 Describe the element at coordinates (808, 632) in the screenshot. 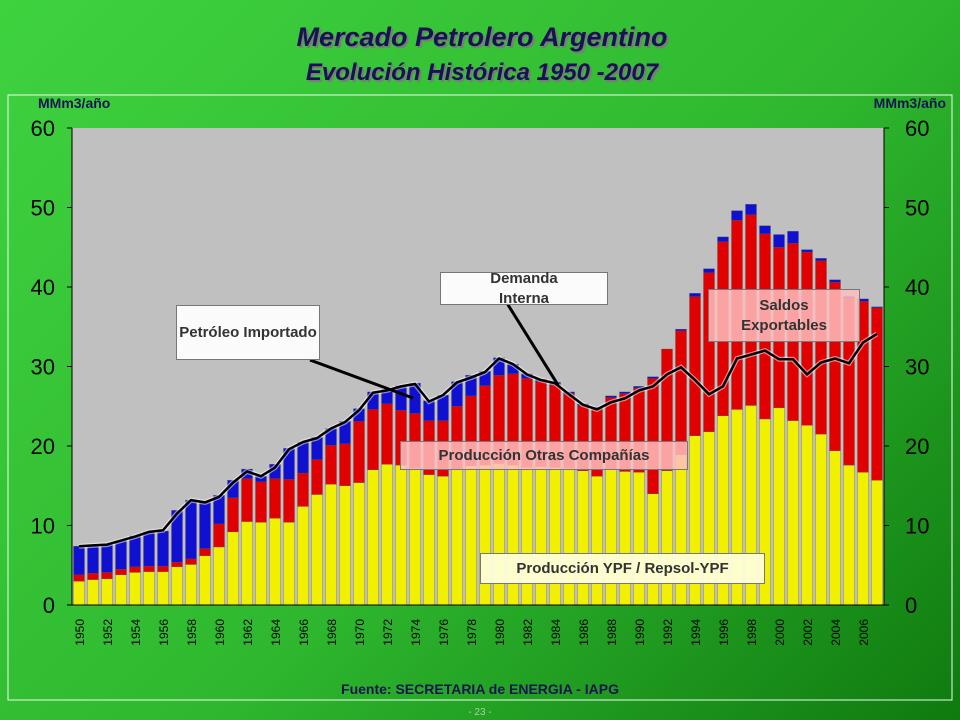

I see `x-tick-label: 2002` at that location.